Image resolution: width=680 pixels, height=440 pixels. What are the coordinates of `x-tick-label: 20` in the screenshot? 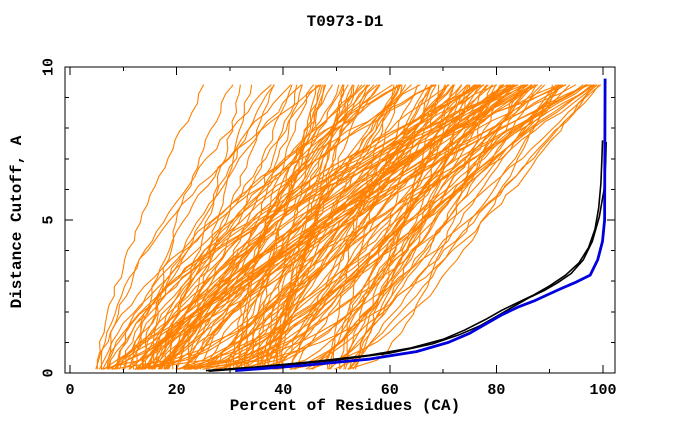 It's located at (177, 390).